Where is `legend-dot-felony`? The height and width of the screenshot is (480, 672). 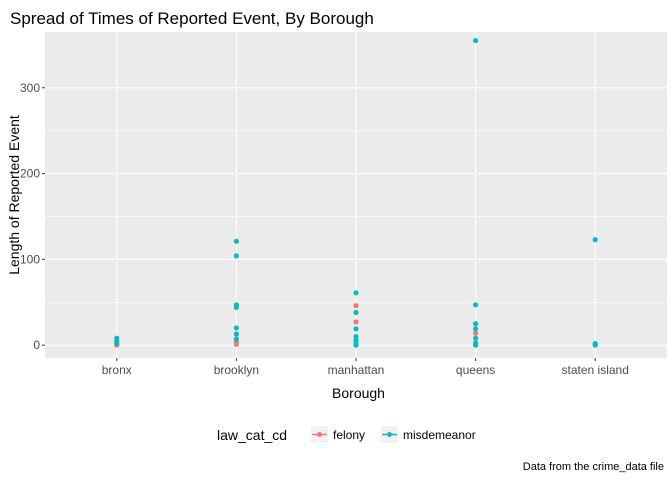
legend-dot-felony is located at coordinates (319, 434).